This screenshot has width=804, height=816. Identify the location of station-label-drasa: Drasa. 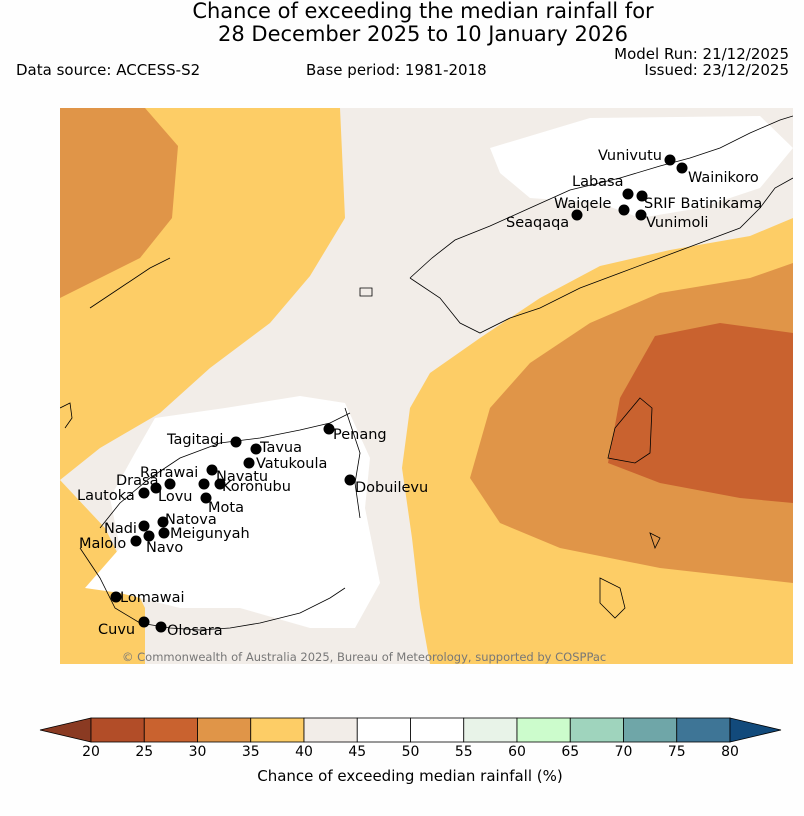
(137, 481).